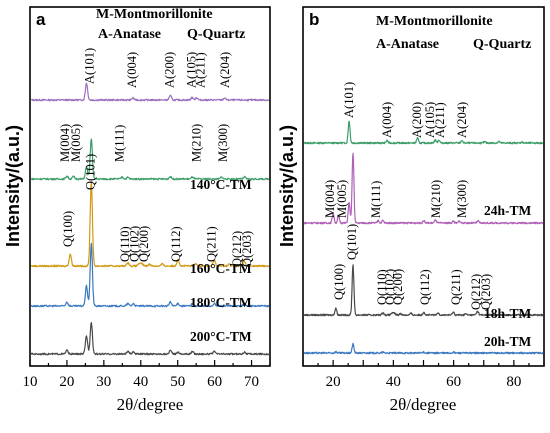 This screenshot has width=550, height=433. Describe the element at coordinates (103, 382) in the screenshot. I see `x-tick-label: 30` at that location.